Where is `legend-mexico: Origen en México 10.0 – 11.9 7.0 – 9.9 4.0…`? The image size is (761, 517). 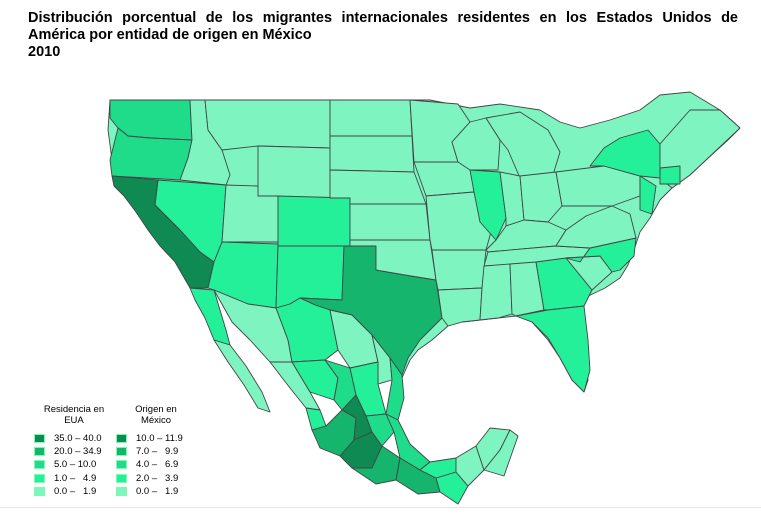
legend-mexico: Origen en México 10.0 – 11.9 7.0 – 9.9 4.0… is located at coordinates (156, 451).